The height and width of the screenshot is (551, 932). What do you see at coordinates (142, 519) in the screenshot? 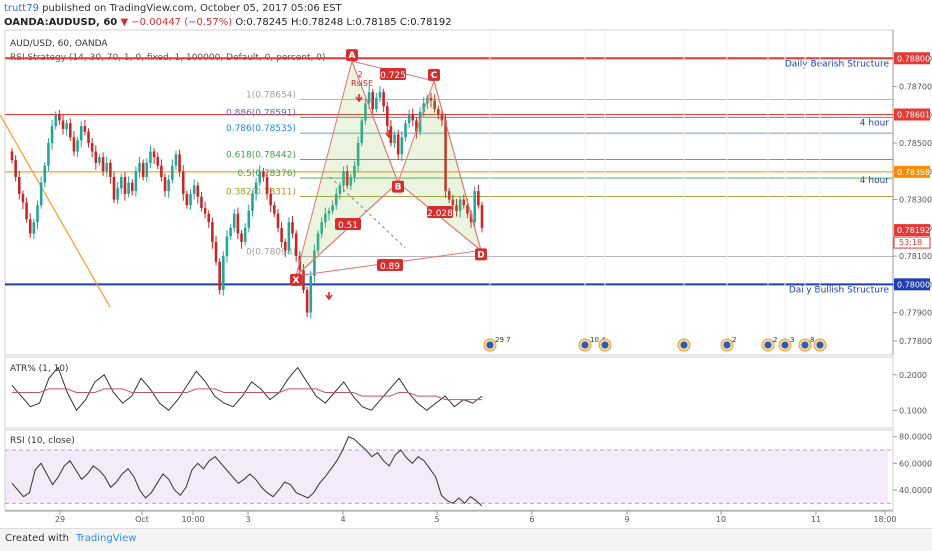
I see `time-tick-label: Oct` at bounding box center [142, 519].